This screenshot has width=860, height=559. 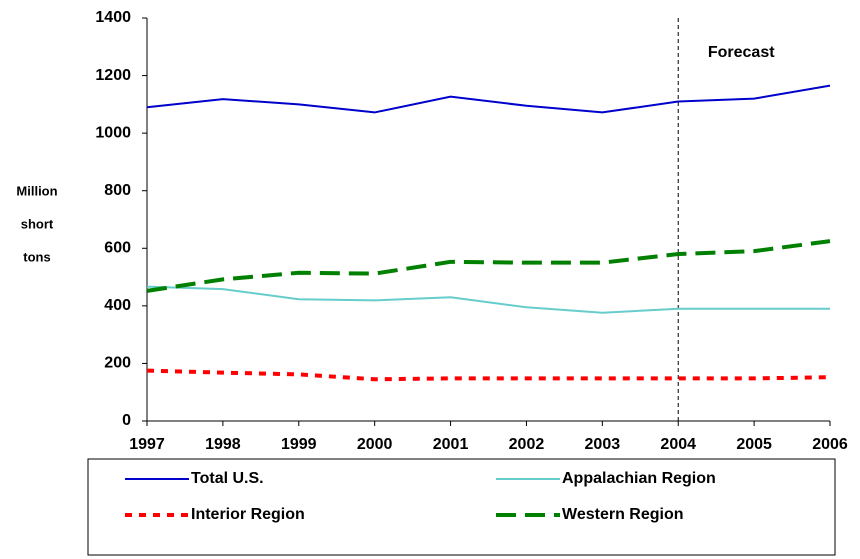 I want to click on x-tick-label: 1999, so click(x=299, y=444).